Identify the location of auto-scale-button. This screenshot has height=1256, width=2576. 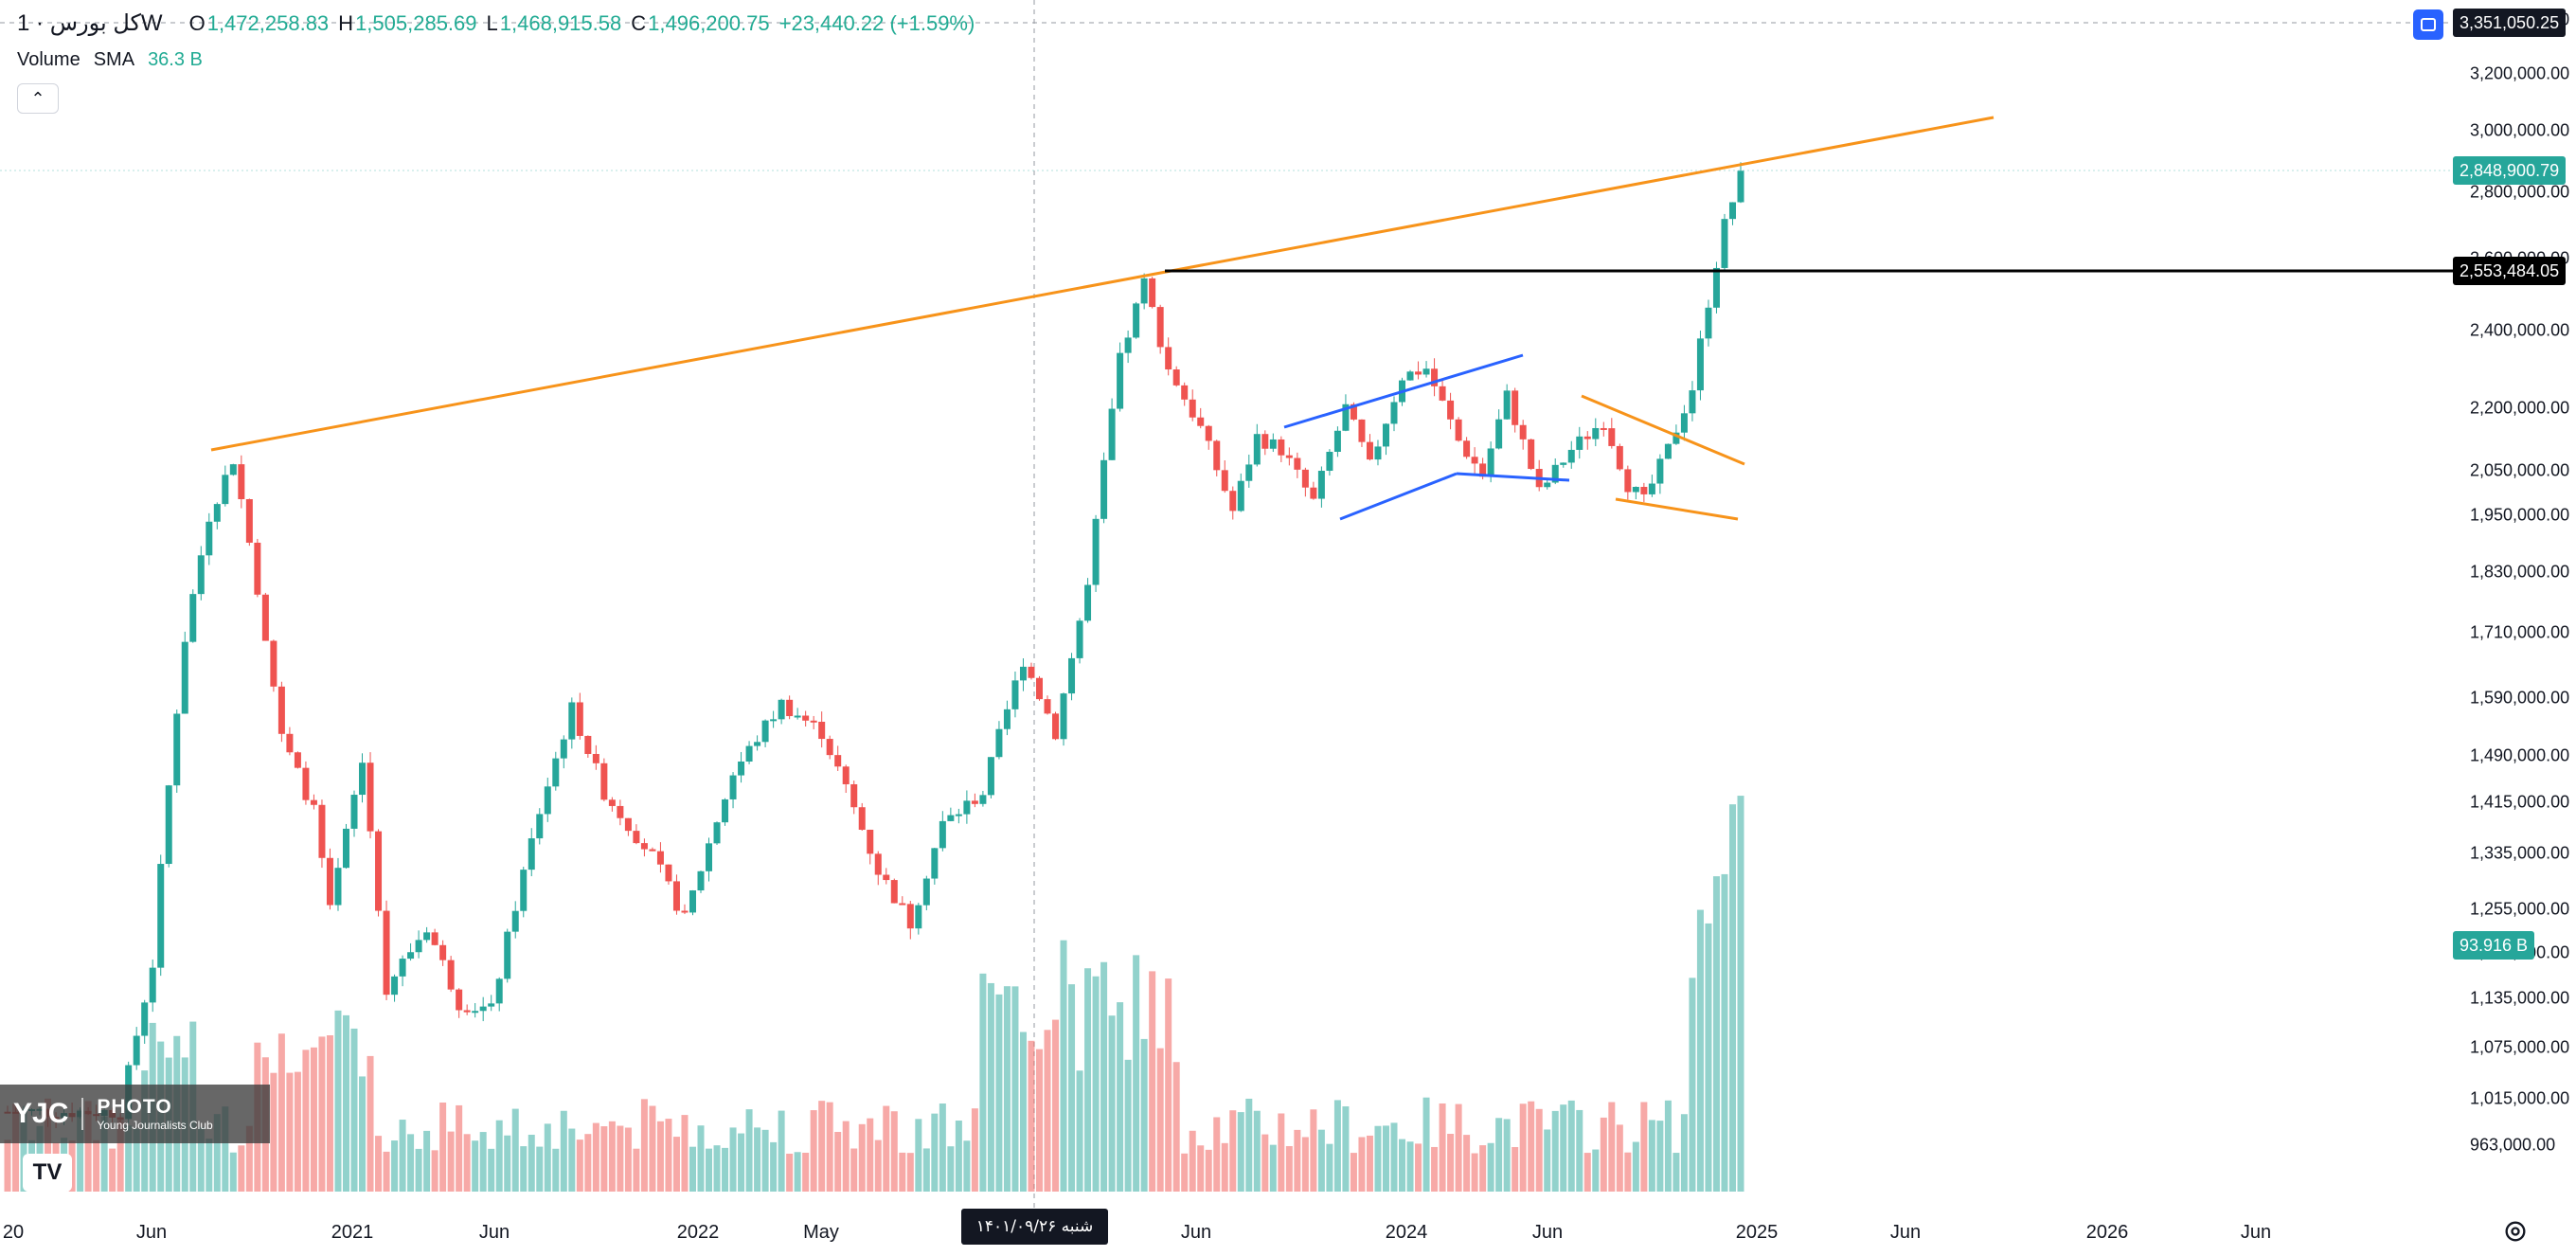
(2428, 24).